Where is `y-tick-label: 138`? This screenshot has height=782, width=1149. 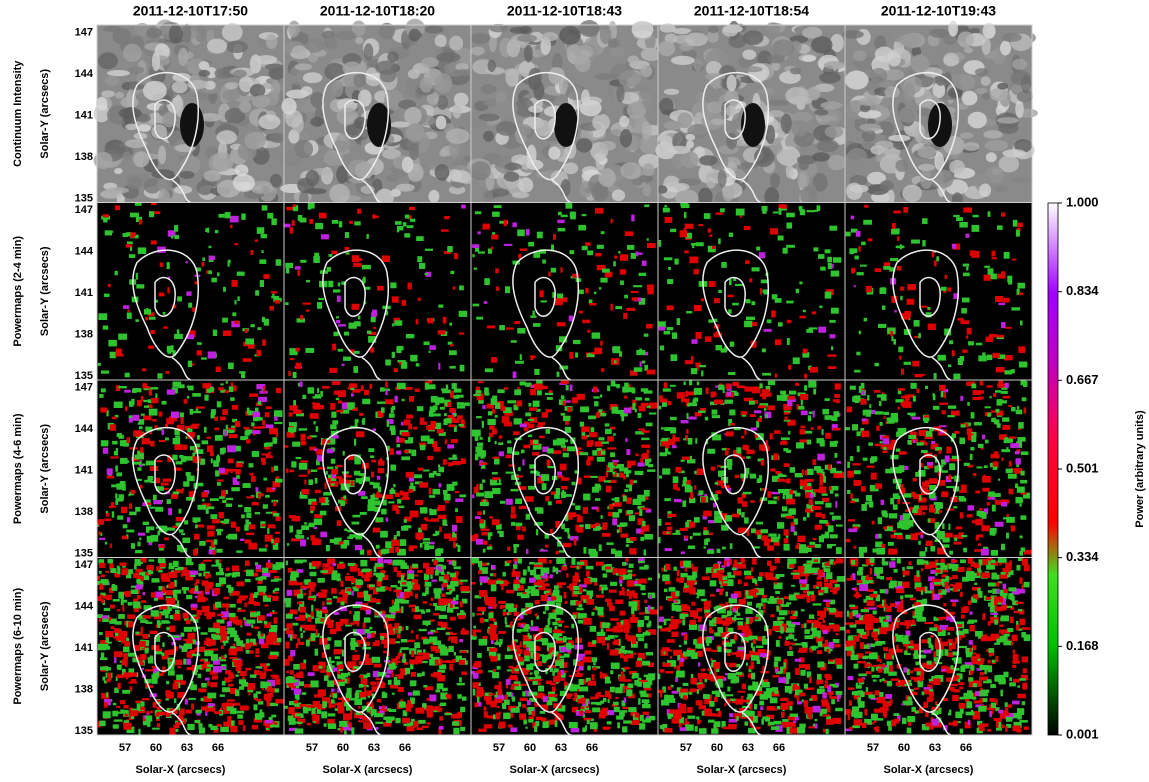
y-tick-label: 138 is located at coordinates (84, 334).